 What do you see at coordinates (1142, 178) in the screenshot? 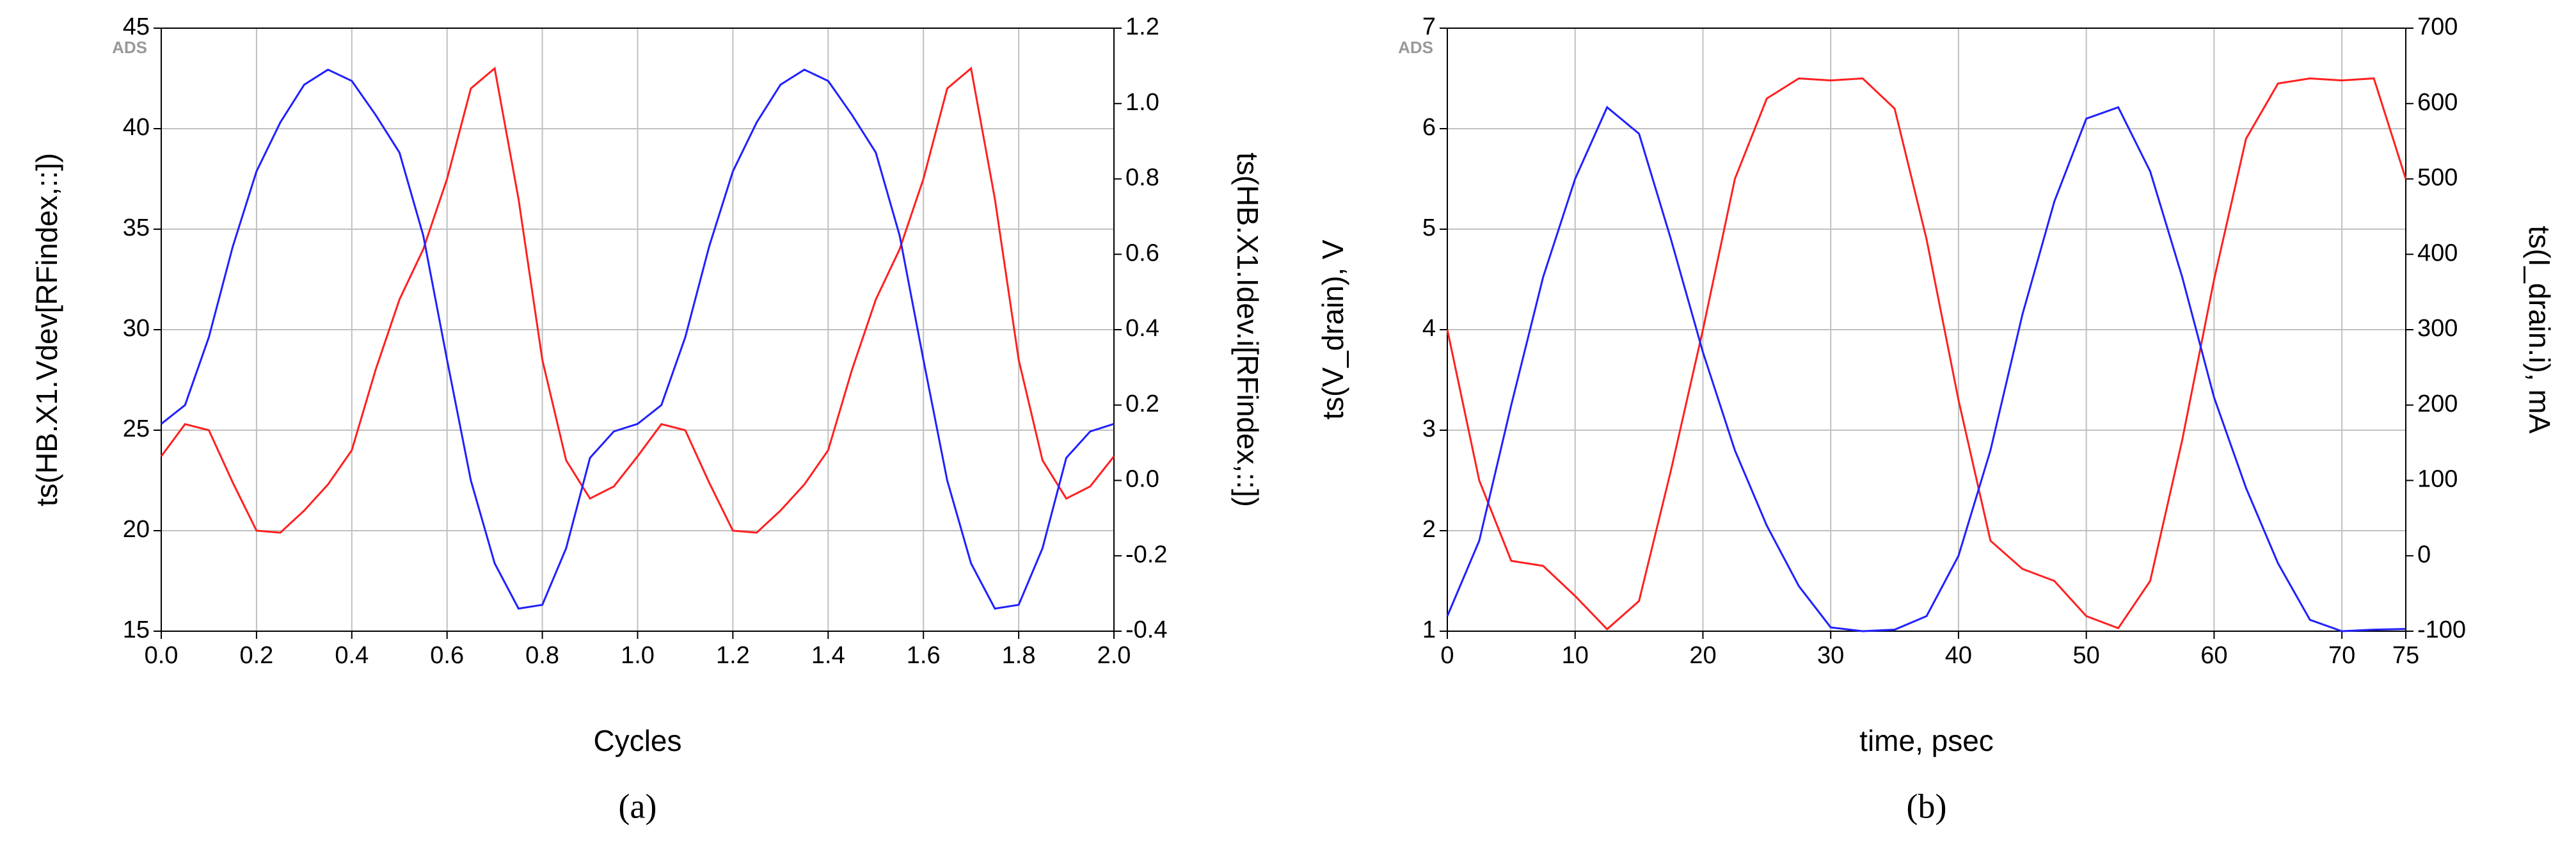
I see `y2-tick-label: 0.8` at bounding box center [1142, 178].